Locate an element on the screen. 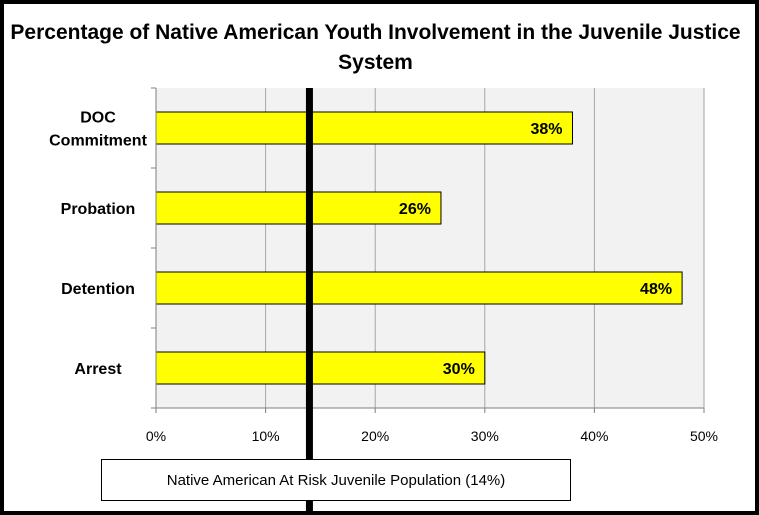  x-tick-label: 10% is located at coordinates (266, 436).